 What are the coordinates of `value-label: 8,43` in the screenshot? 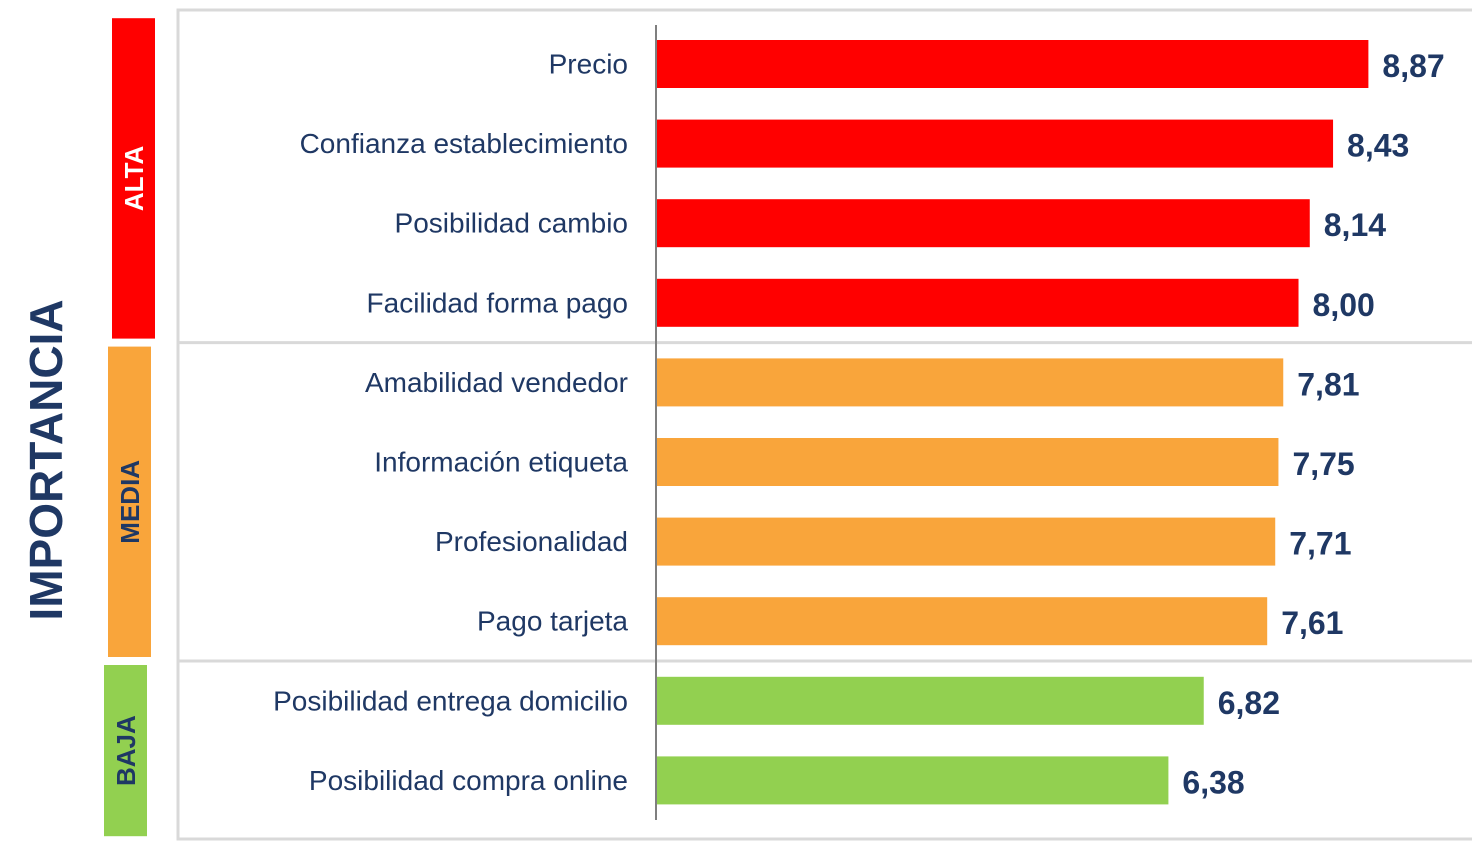 It's located at (1378, 146).